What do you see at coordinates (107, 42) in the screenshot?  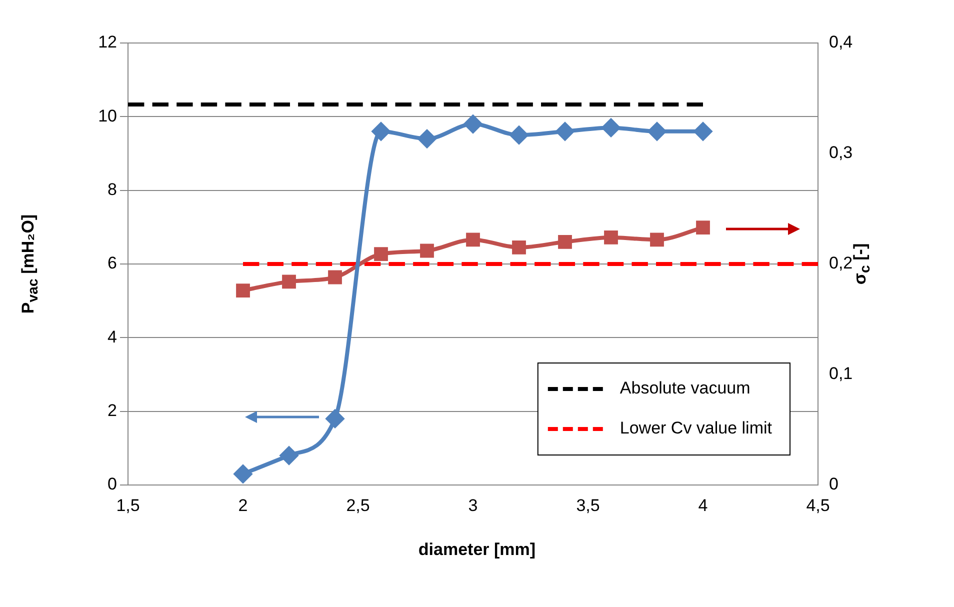 I see `y-tick-label: 12` at bounding box center [107, 42].